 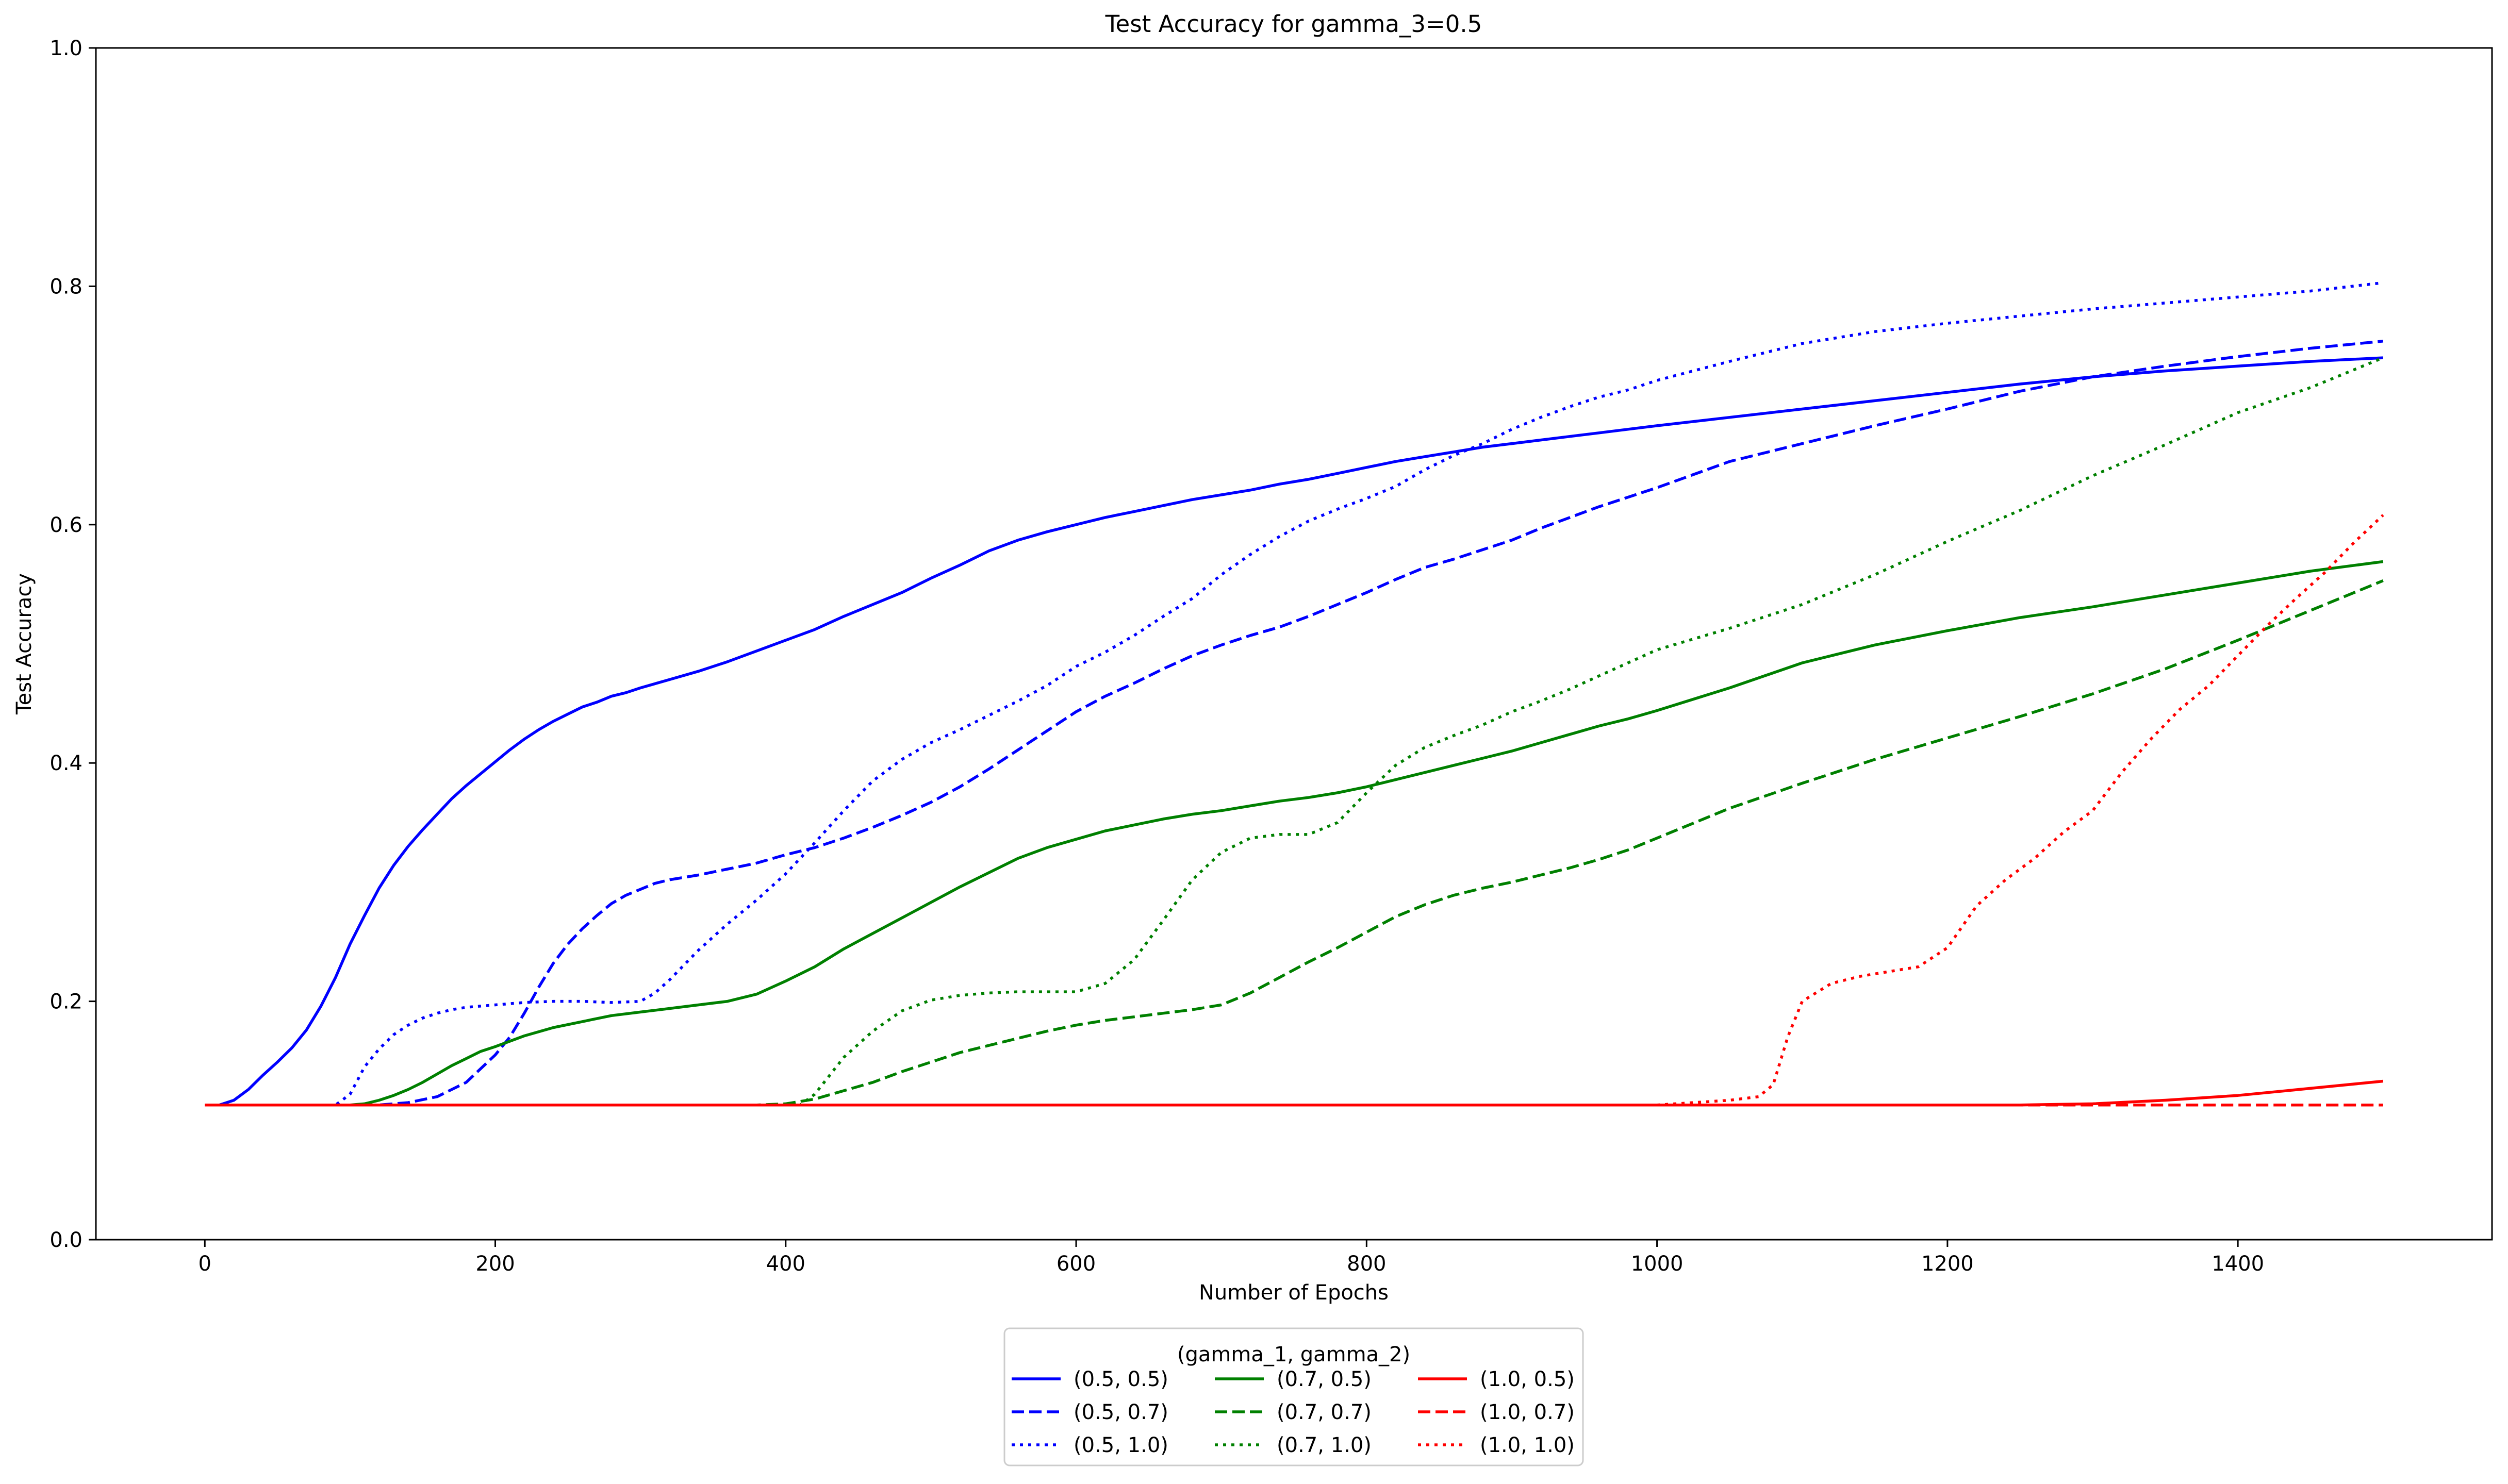 I want to click on y-tick-label: 1.0, so click(x=66, y=48).